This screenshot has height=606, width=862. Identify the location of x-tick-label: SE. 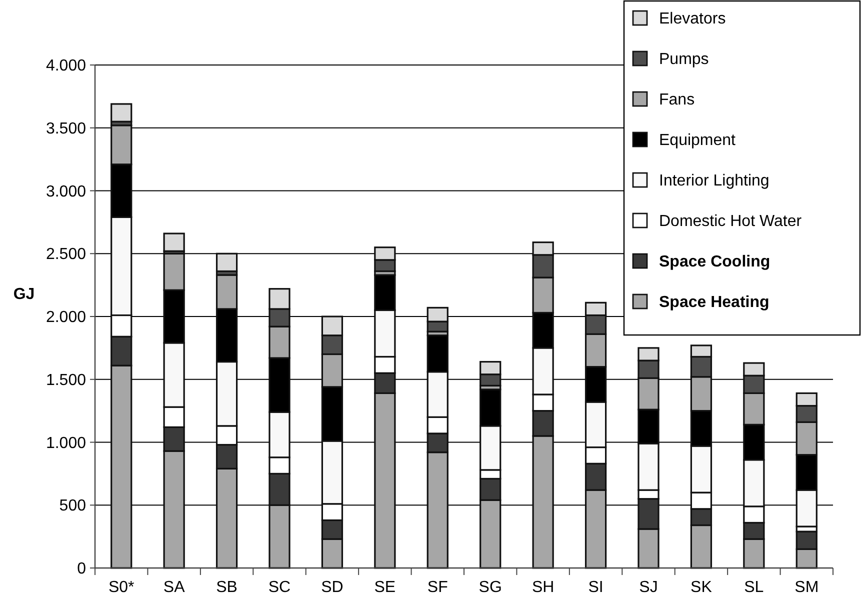
(385, 587).